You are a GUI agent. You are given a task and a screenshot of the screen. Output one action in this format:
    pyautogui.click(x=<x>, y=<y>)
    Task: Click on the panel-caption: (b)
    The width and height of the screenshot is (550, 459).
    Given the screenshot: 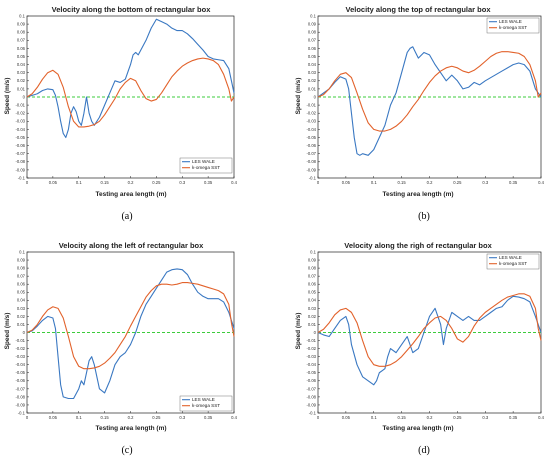 What is the action you would take?
    pyautogui.click(x=424, y=216)
    